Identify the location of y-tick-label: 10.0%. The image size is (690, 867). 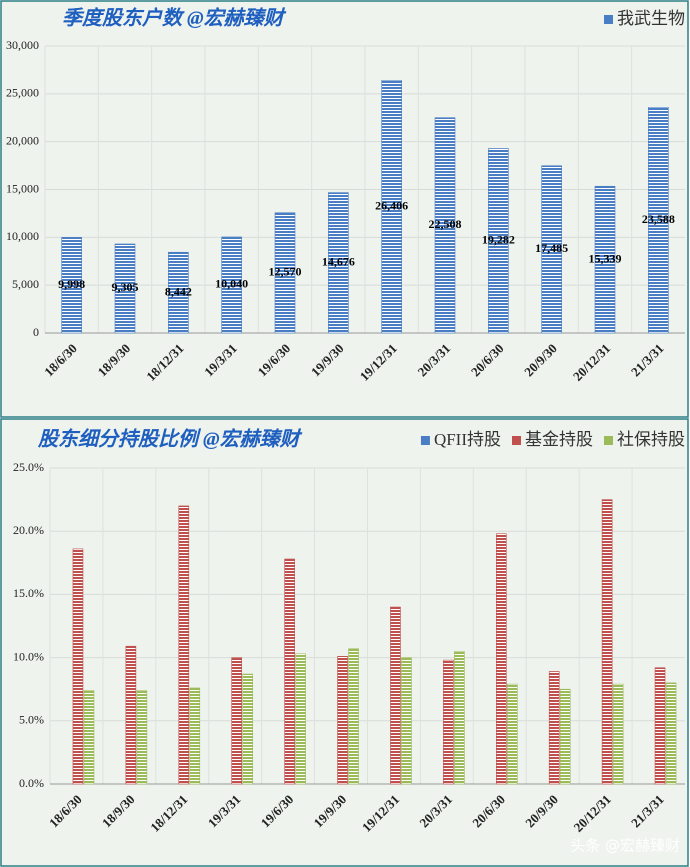
(28, 656).